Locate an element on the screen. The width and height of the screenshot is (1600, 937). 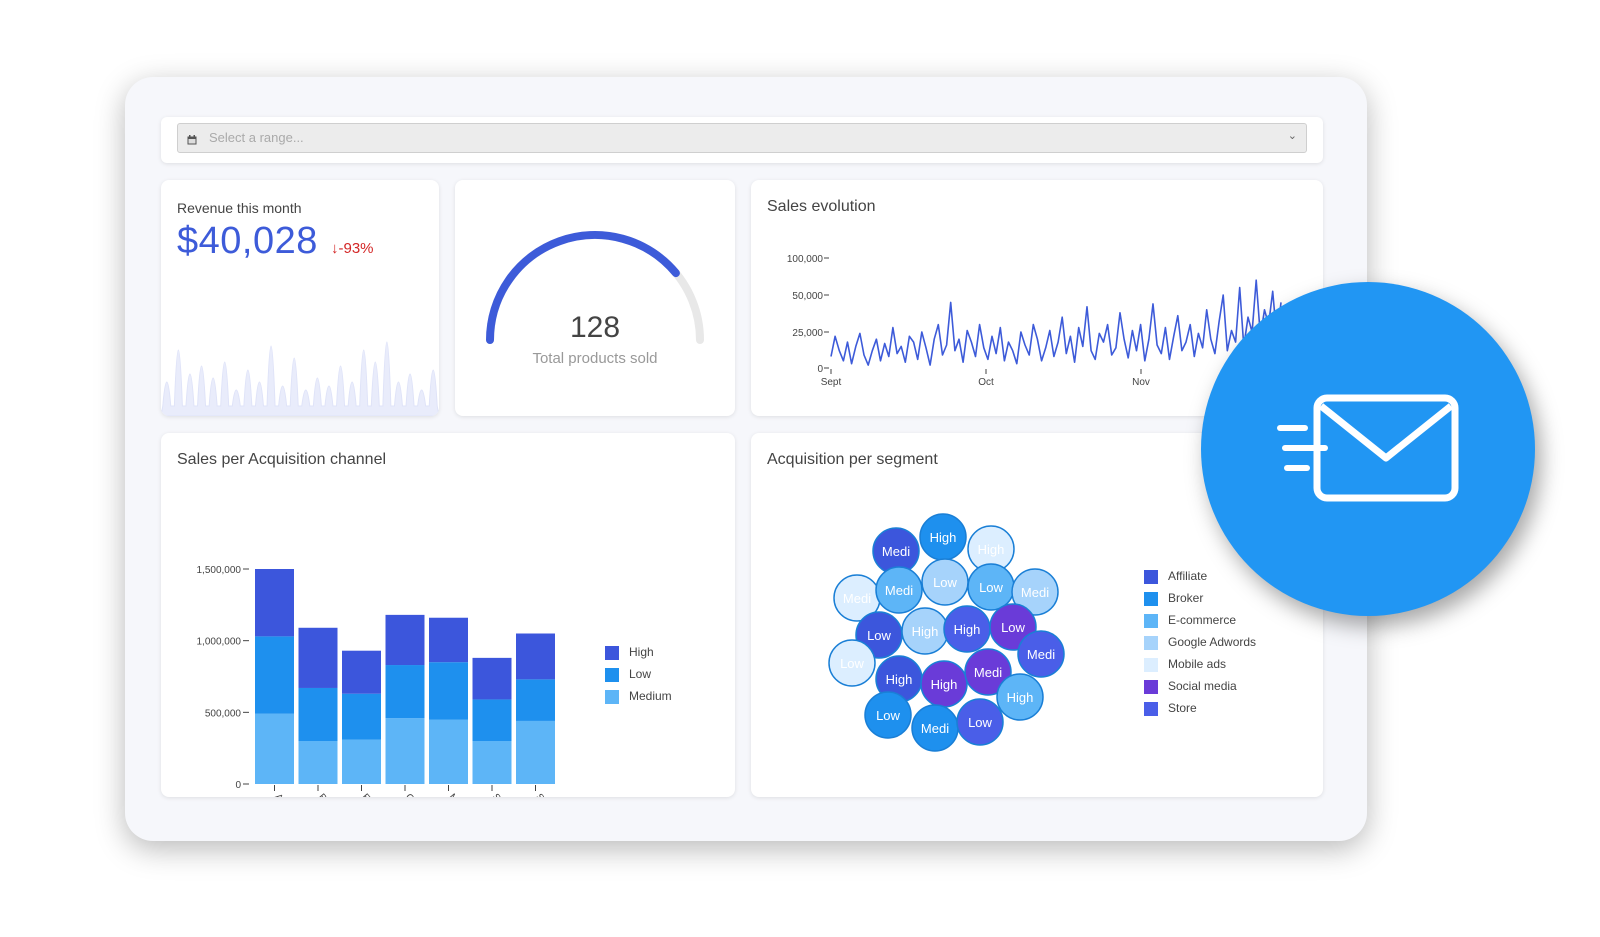
legend-label: E-commerce is located at coordinates (1202, 620).